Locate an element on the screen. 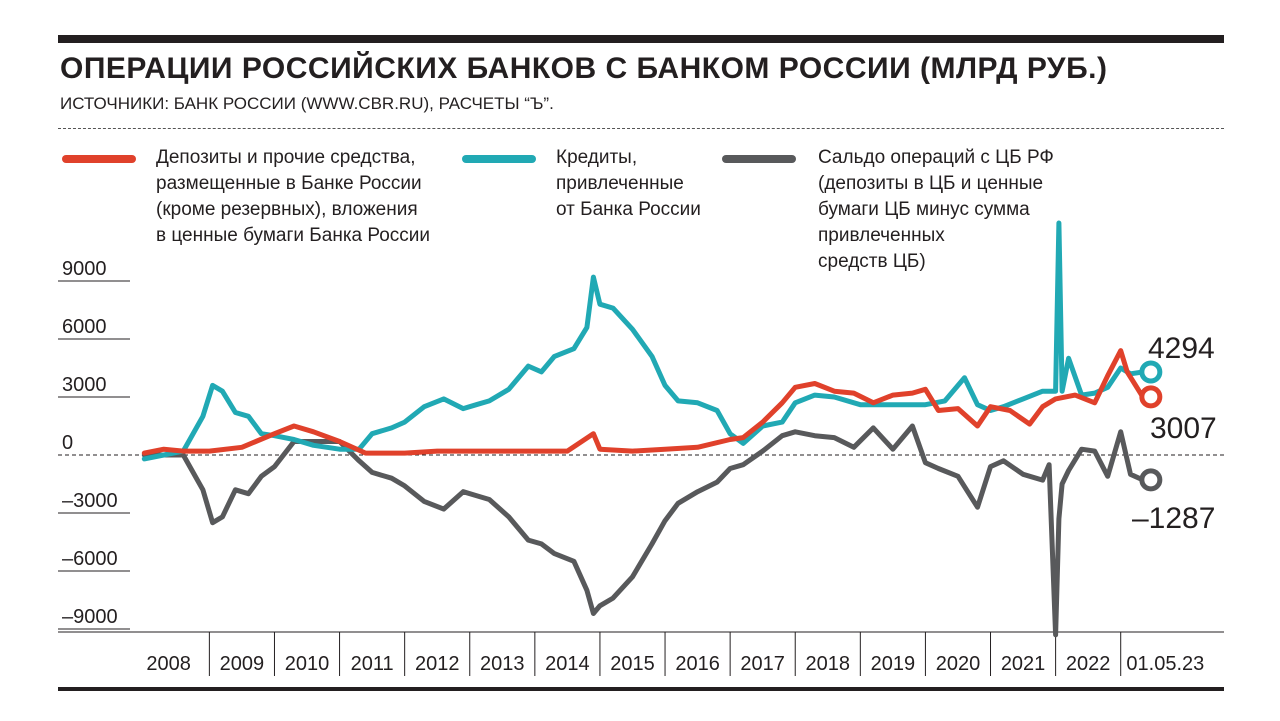  y-tick-label: –9000 is located at coordinates (90, 617).